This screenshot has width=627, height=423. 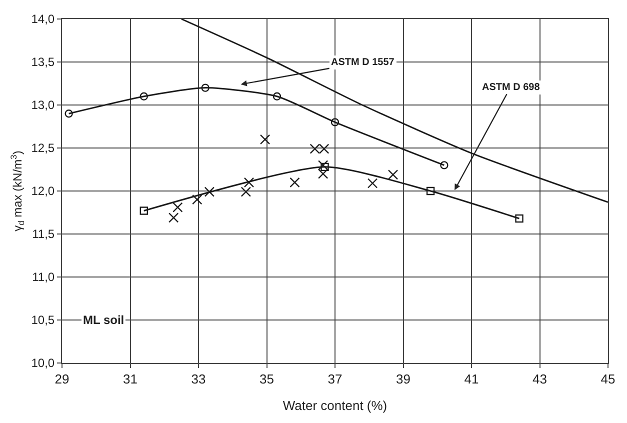 I want to click on x-tick-label: 39, so click(x=403, y=379).